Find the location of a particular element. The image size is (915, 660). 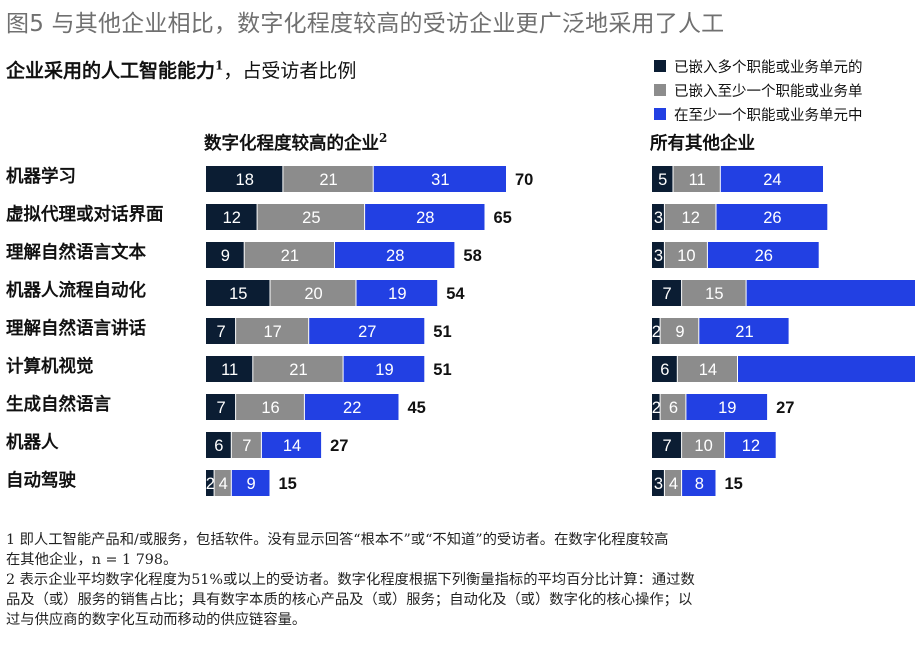

bar-value-label: 18 is located at coordinates (245, 180).